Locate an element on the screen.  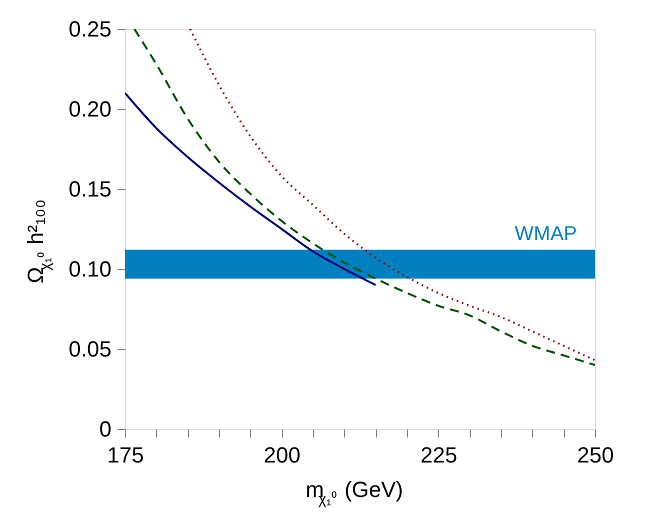
y-tick-label: 0.20 is located at coordinates (90, 109).